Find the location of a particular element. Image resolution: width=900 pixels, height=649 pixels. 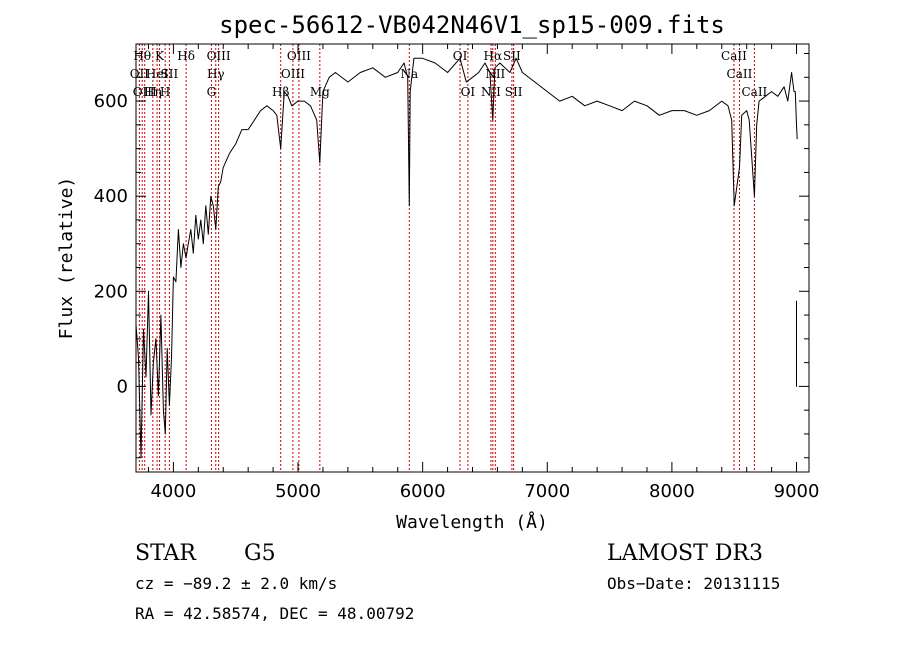

observation-date: Obs−Date: 20131115 is located at coordinates (693, 583).